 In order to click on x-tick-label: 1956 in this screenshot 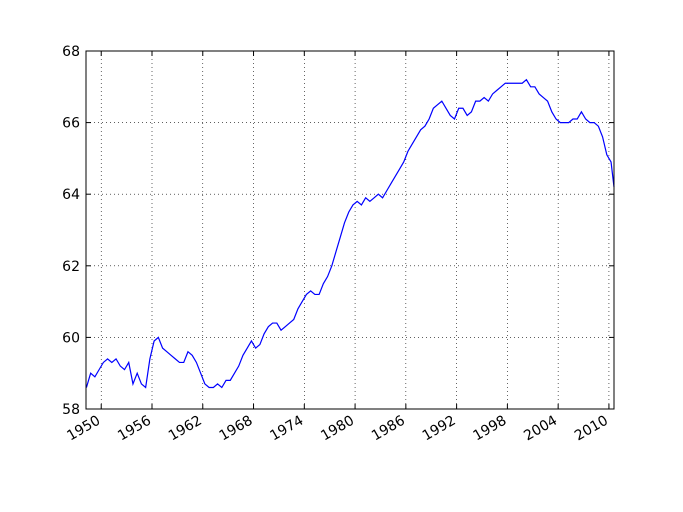, I will do `click(134, 429)`.